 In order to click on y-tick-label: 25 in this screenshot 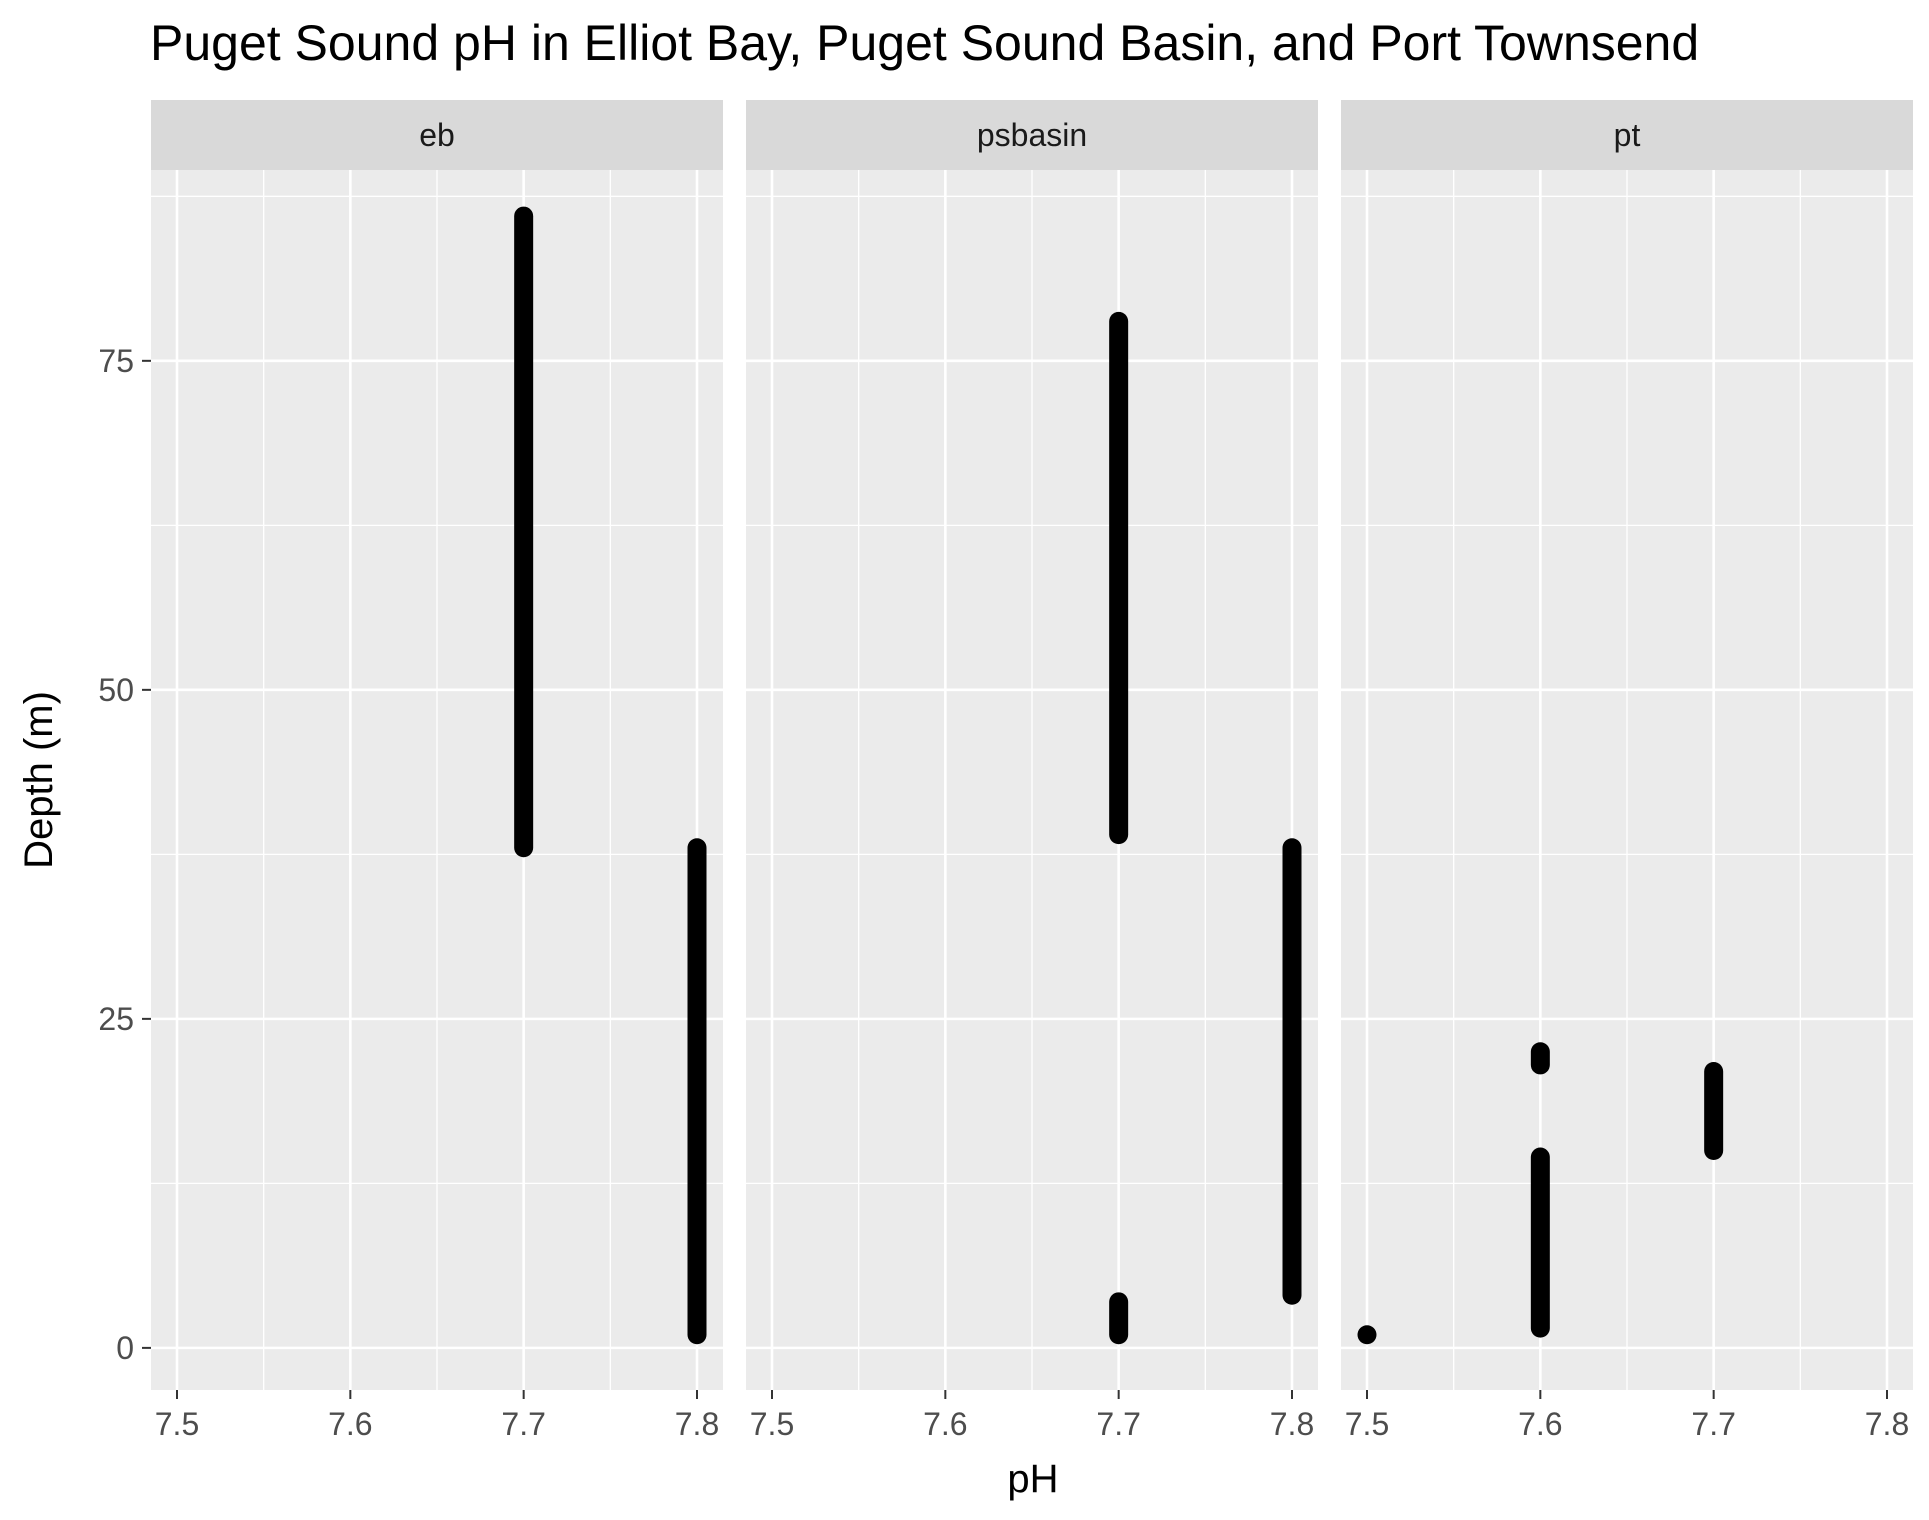, I will do `click(116, 1019)`.